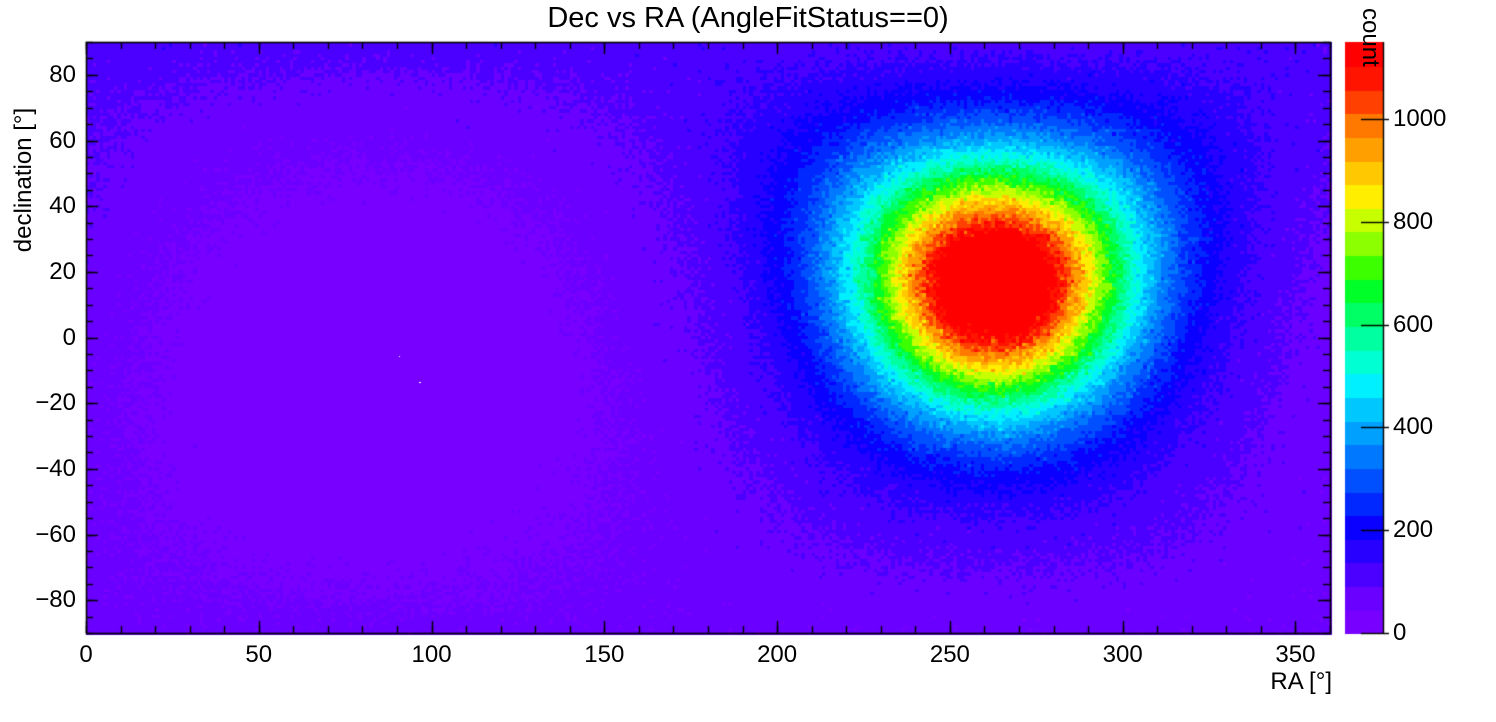  Describe the element at coordinates (1370, 37) in the screenshot. I see `z-axis-title: count` at that location.